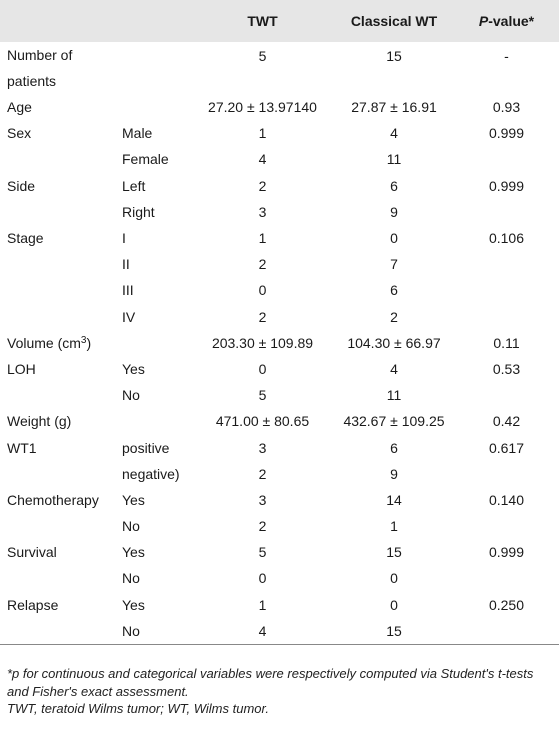 The width and height of the screenshot is (559, 739). Describe the element at coordinates (506, 604) in the screenshot. I see `cell-p-value: 0.250` at that location.